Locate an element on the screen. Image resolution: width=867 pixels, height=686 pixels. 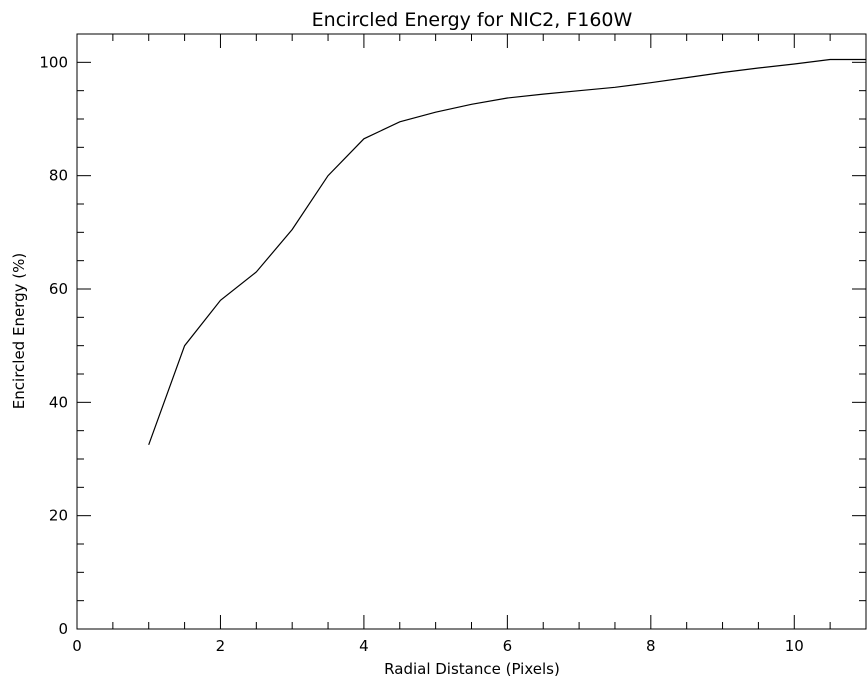
x-tick-label: 2 is located at coordinates (221, 646).